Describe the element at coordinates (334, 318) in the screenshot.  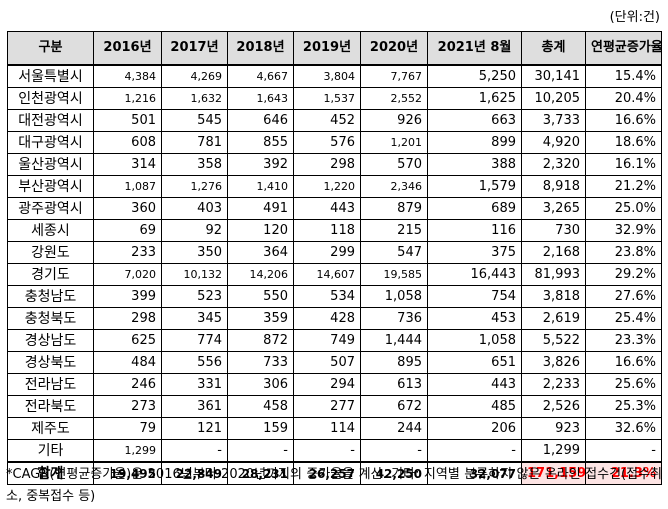
I see `table-row: 충청북도 298 345 359 428 736 453 2,619 25.4%` at that location.